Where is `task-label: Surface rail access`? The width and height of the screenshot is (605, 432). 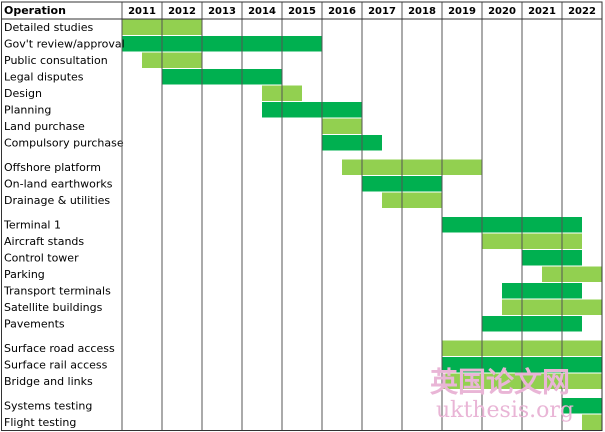
task-label: Surface rail access is located at coordinates (56, 364).